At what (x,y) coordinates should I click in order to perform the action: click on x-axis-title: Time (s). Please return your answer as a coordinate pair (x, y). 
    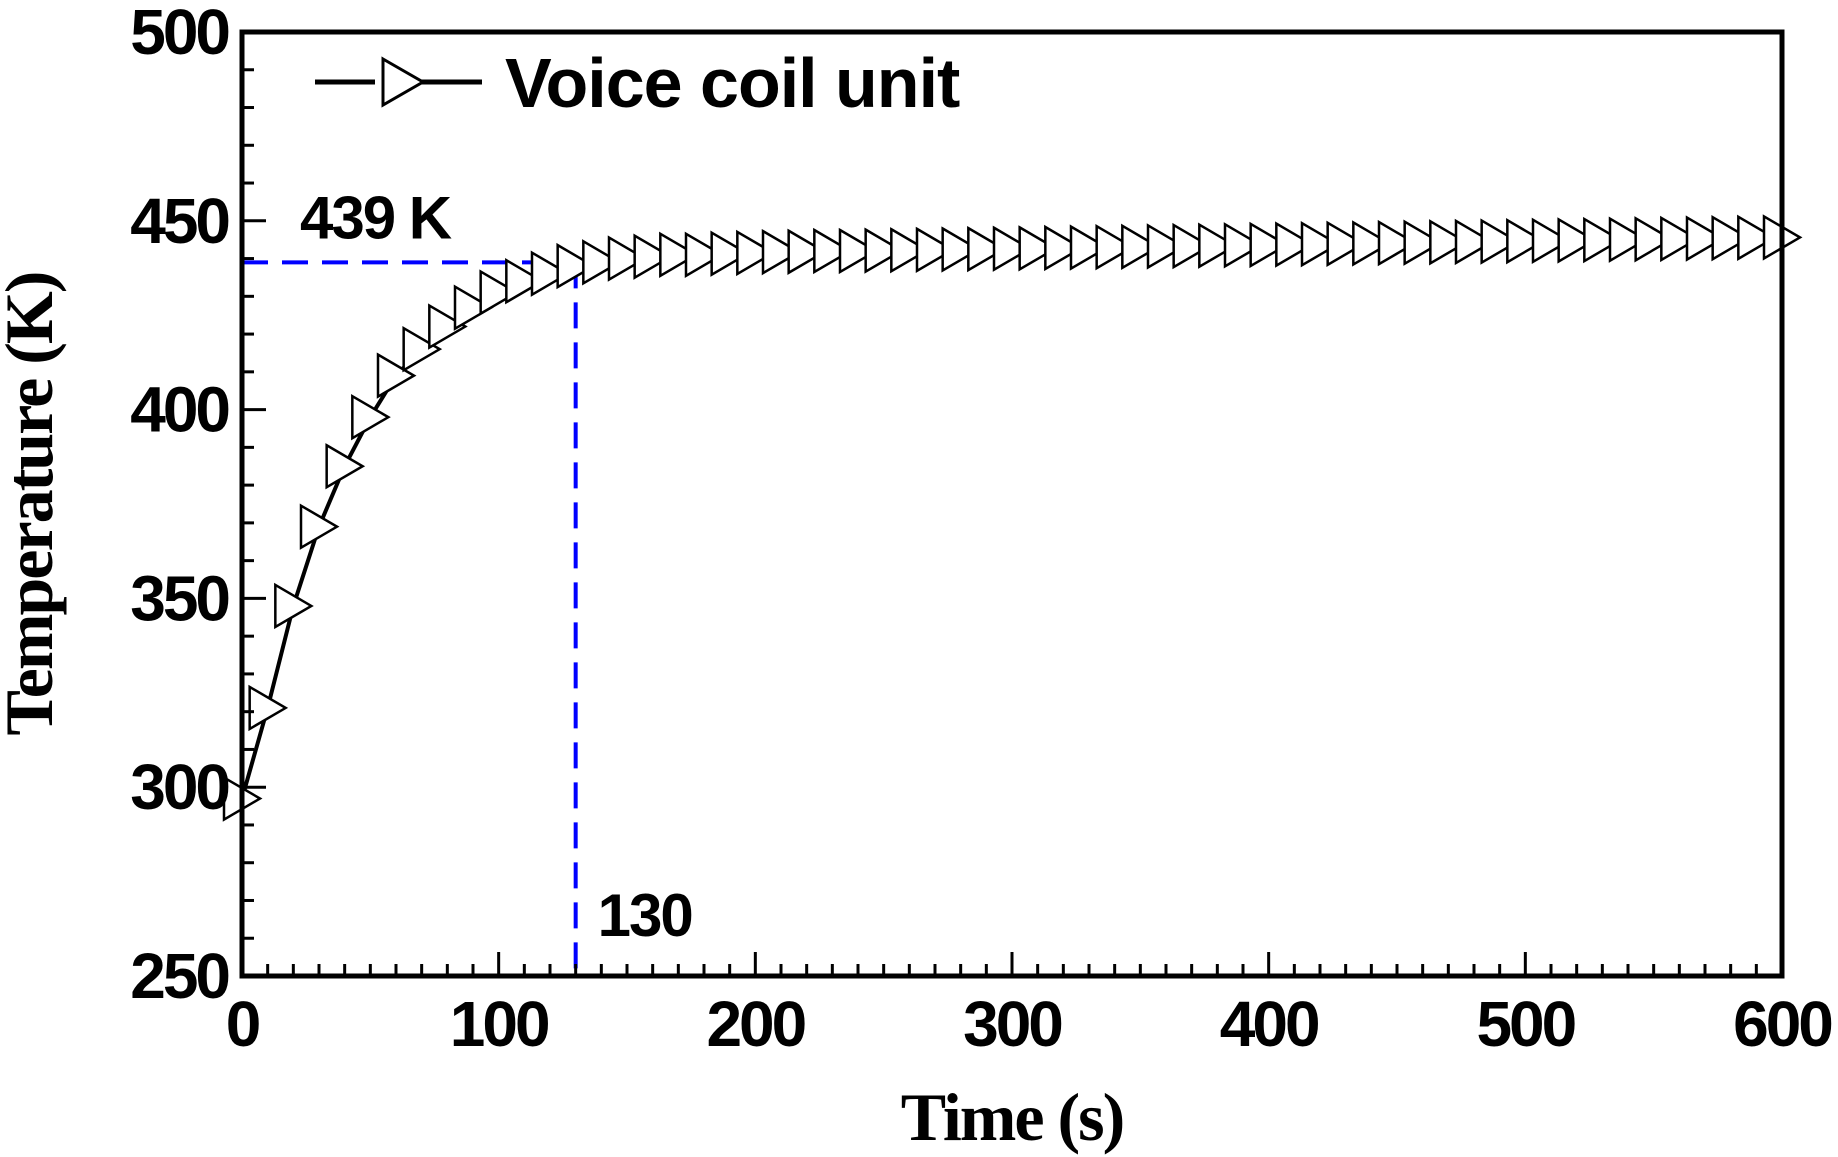
    Looking at the image, I should click on (1012, 1117).